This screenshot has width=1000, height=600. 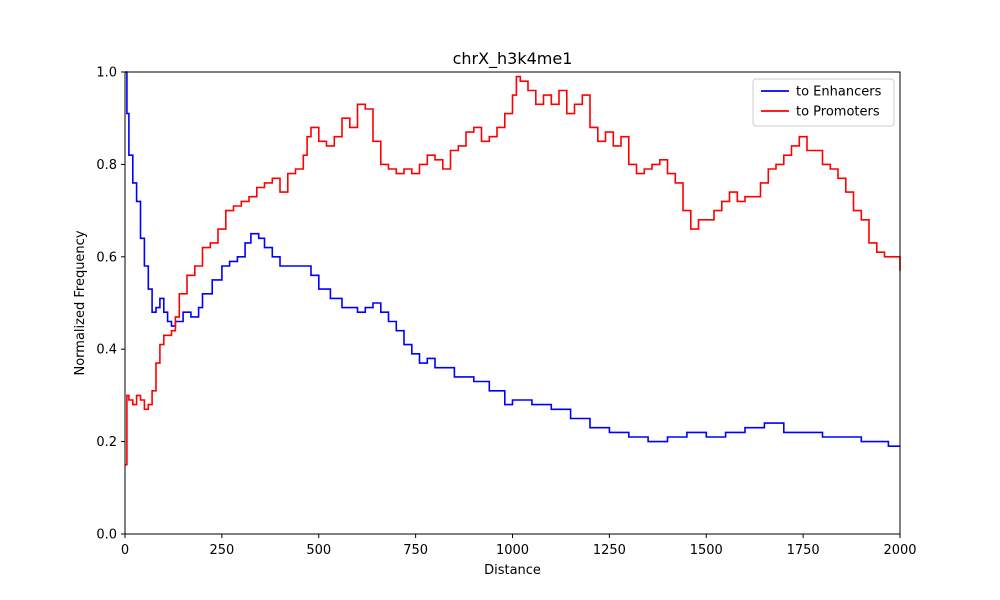 I want to click on x-tick-label: 500, so click(x=318, y=550).